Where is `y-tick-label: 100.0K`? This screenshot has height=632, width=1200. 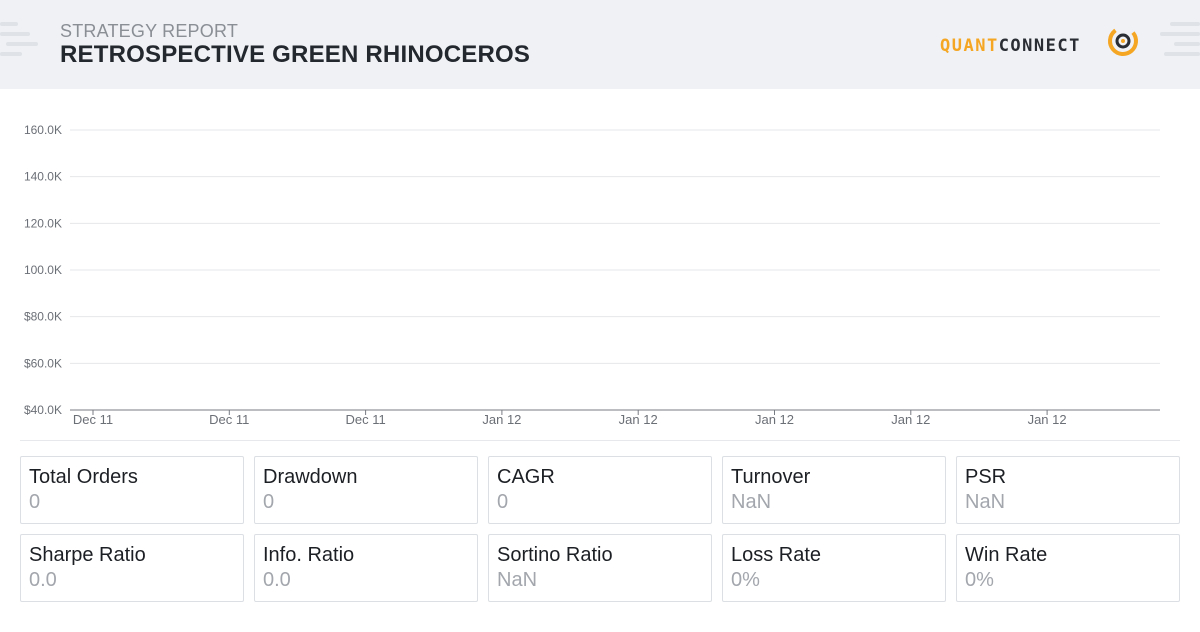 y-tick-label: 100.0K is located at coordinates (43, 270).